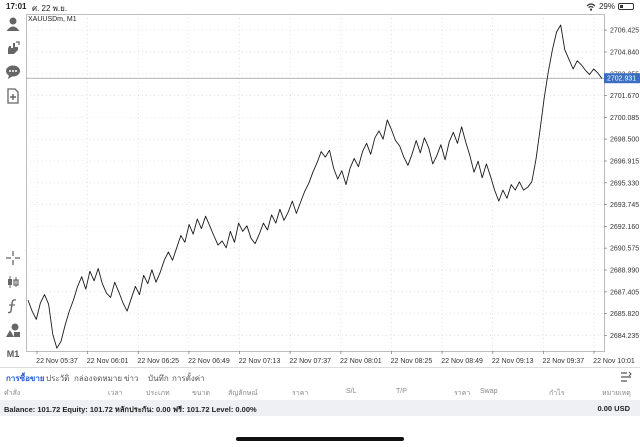 The height and width of the screenshot is (447, 640). What do you see at coordinates (351, 391) in the screenshot?
I see `column-header: S/L` at bounding box center [351, 391].